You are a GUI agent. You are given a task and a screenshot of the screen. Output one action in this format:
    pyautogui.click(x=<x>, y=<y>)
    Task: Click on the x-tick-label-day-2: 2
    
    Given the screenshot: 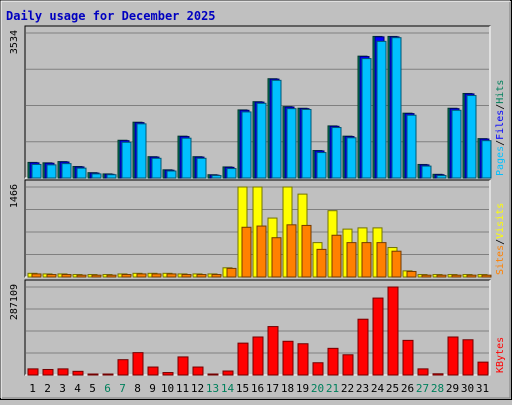 What is the action you would take?
    pyautogui.click(x=47, y=388)
    